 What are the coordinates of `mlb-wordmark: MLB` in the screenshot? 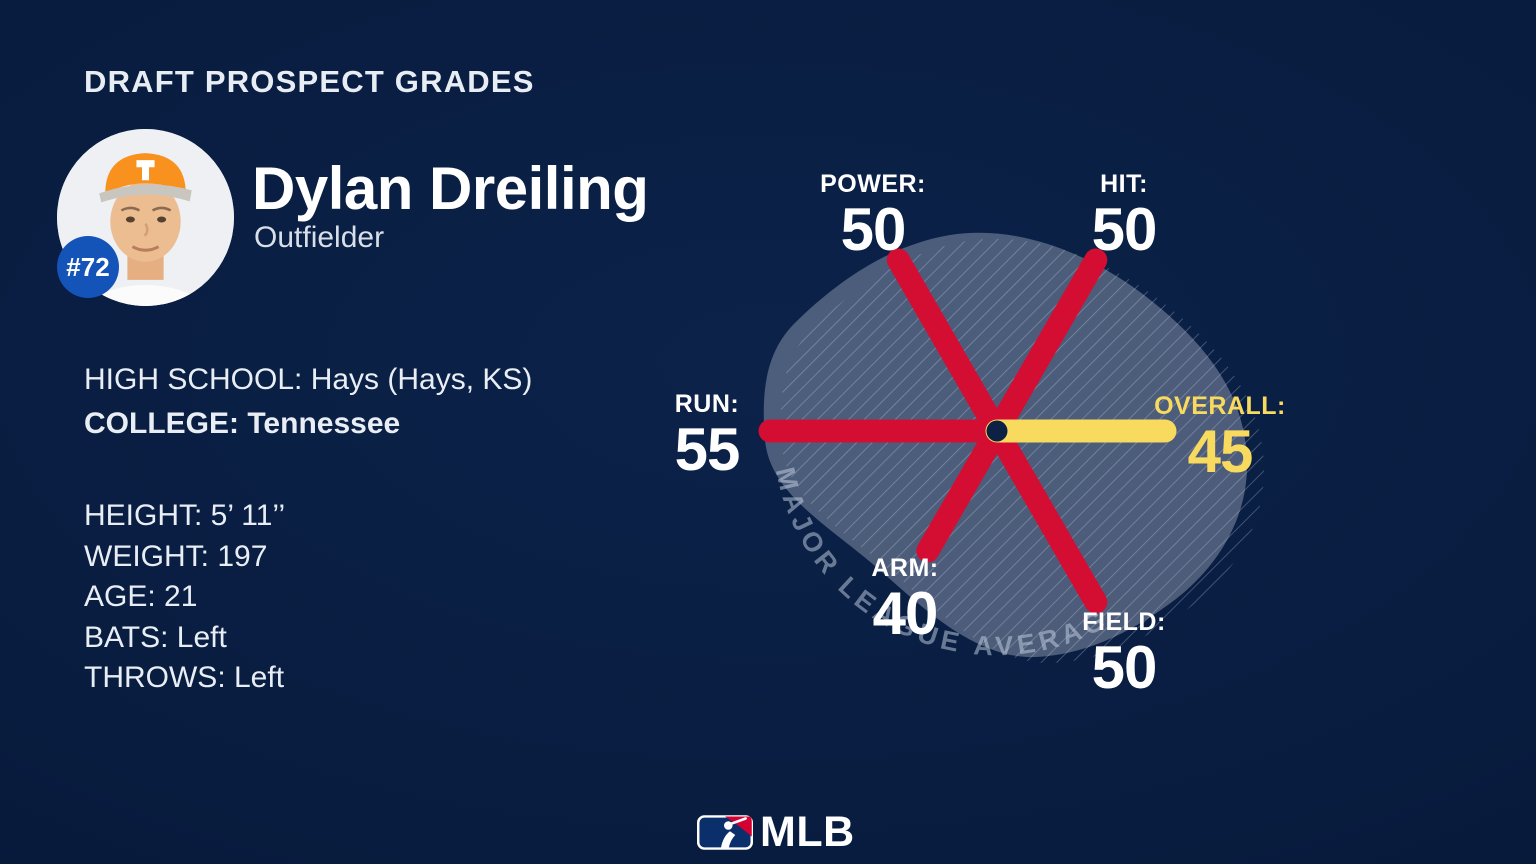 It's located at (807, 832).